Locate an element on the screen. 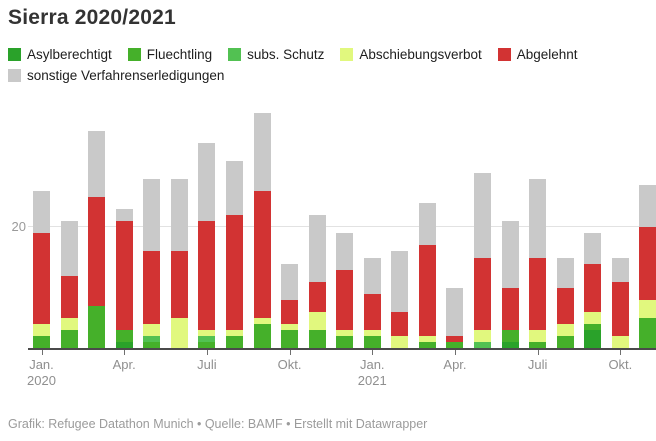  bar-mai-2021 is located at coordinates (483, 260).